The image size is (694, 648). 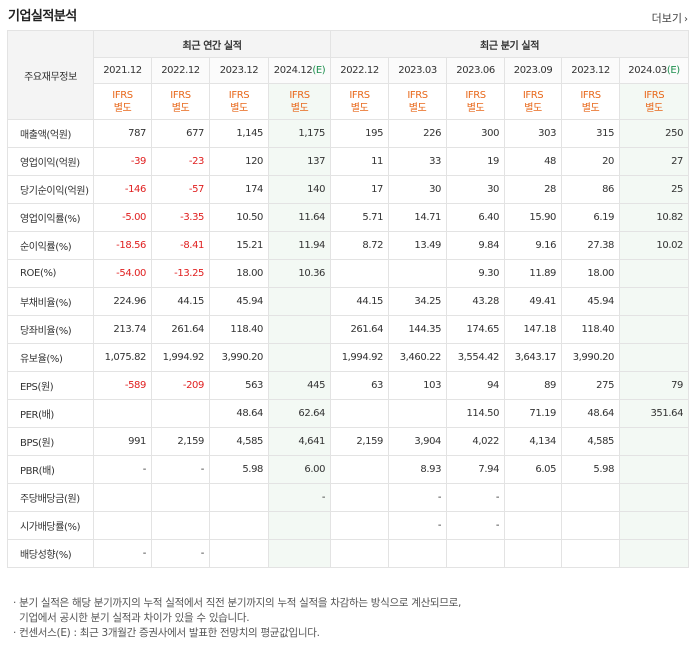 I want to click on table-cell: 33, so click(x=418, y=161).